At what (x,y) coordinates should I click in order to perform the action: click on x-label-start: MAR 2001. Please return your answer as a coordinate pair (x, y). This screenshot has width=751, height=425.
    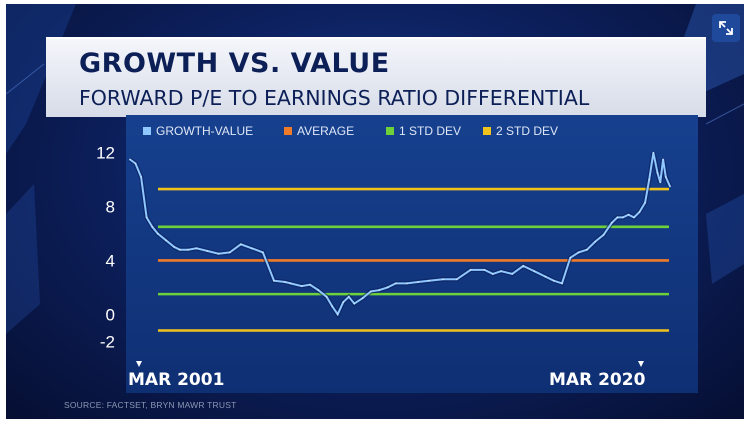
    Looking at the image, I should click on (176, 380).